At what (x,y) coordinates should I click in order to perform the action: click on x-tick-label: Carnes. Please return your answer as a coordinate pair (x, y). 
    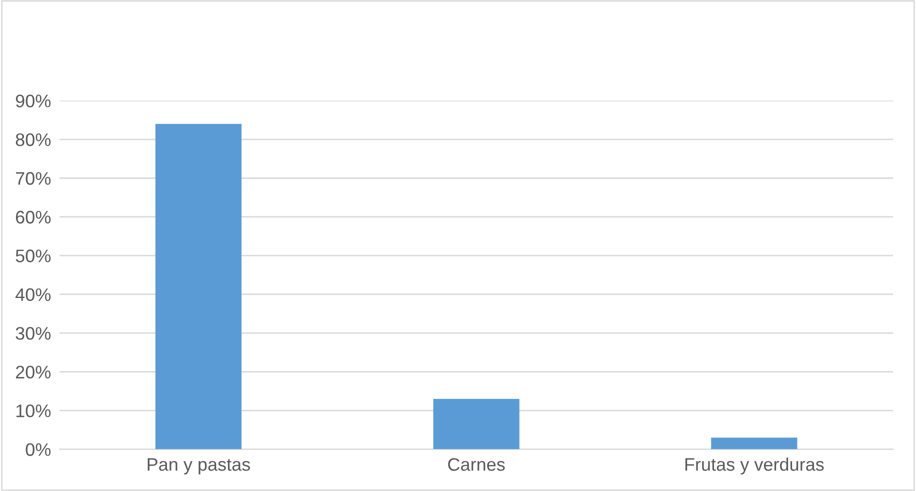
    Looking at the image, I should click on (476, 464).